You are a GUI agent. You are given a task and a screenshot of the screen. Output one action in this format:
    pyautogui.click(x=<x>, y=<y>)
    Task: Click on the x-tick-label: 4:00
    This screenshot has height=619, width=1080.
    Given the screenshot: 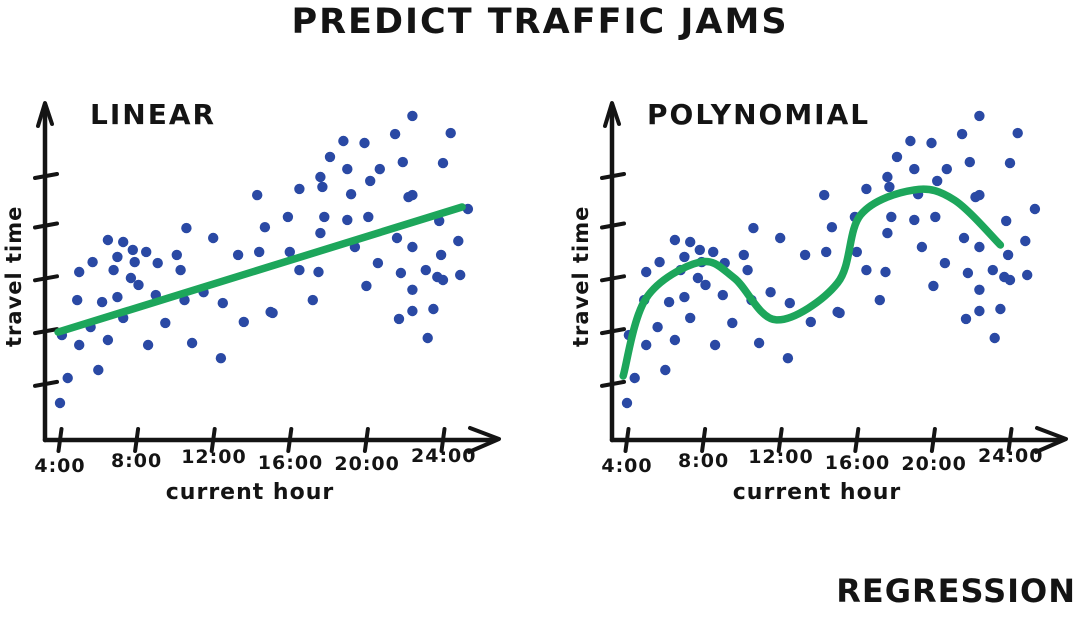 What is the action you would take?
    pyautogui.click(x=627, y=466)
    